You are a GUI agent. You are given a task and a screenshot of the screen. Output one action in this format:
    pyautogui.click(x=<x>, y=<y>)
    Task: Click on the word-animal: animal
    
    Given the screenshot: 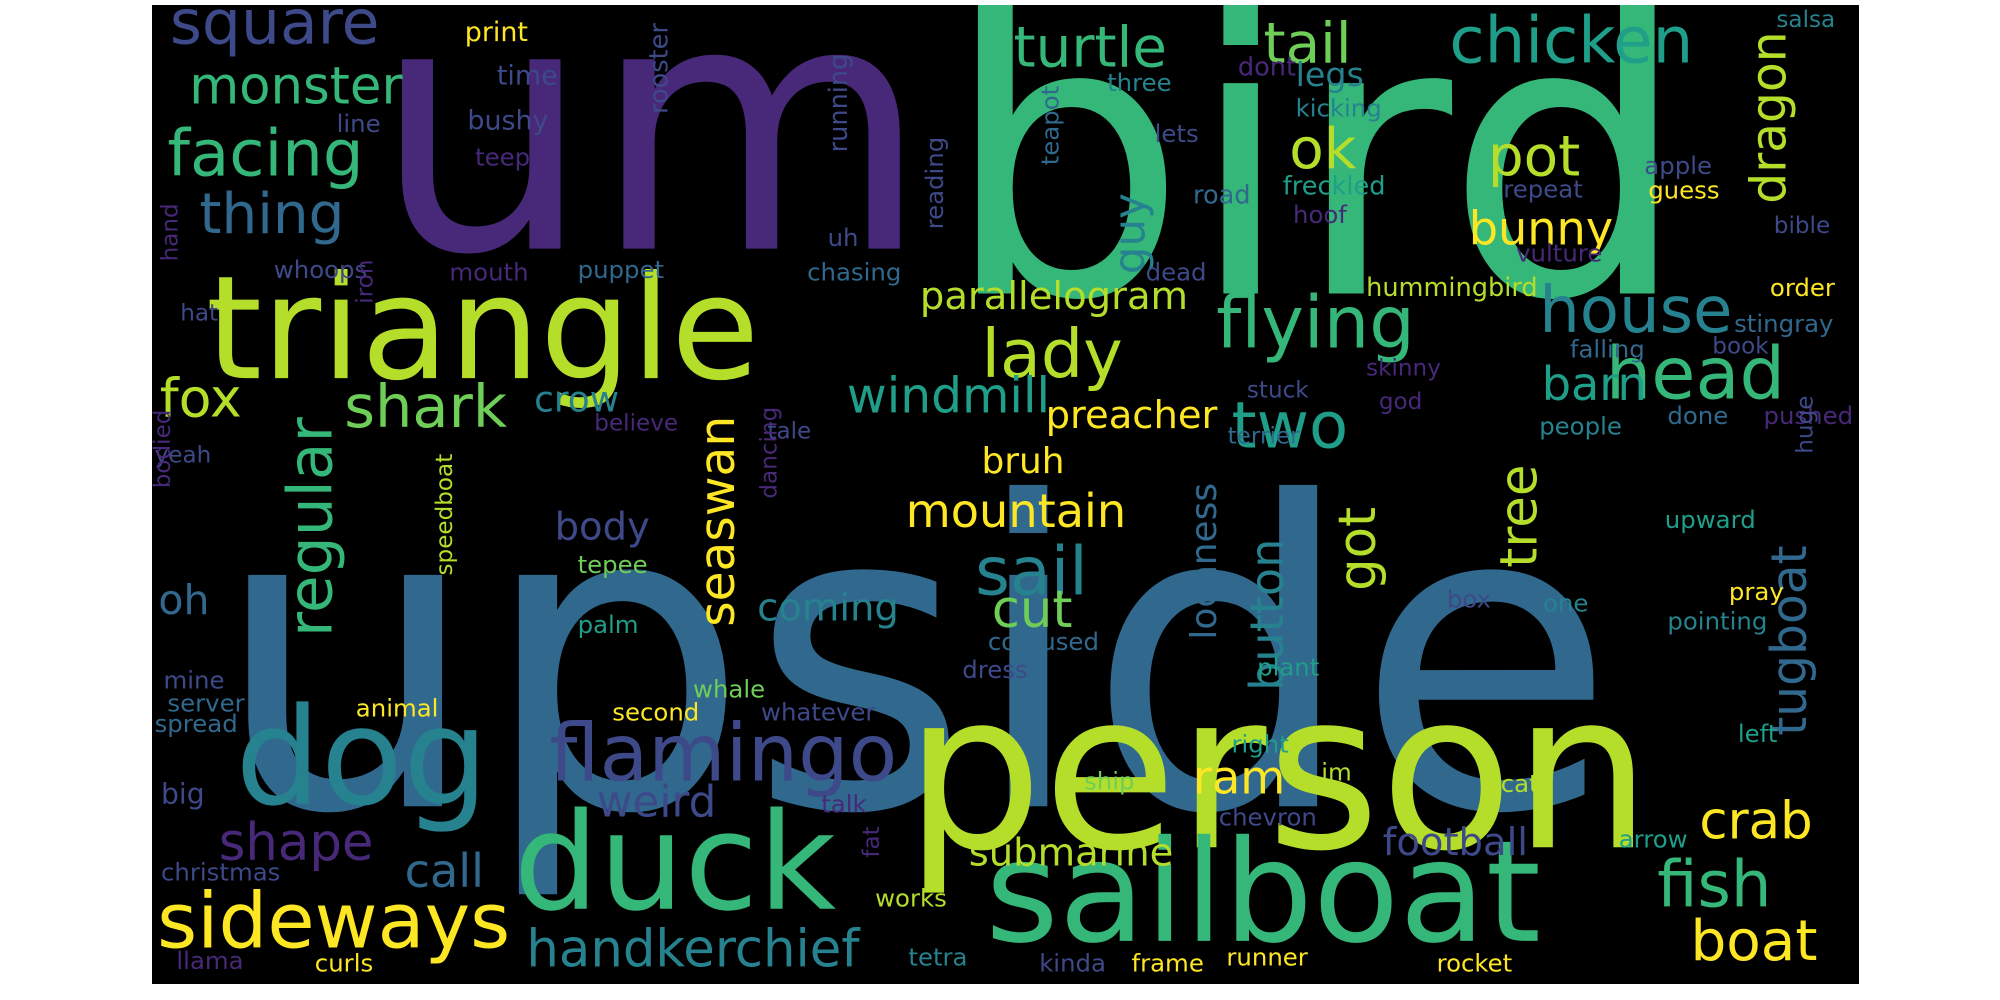 What is the action you would take?
    pyautogui.click(x=397, y=708)
    